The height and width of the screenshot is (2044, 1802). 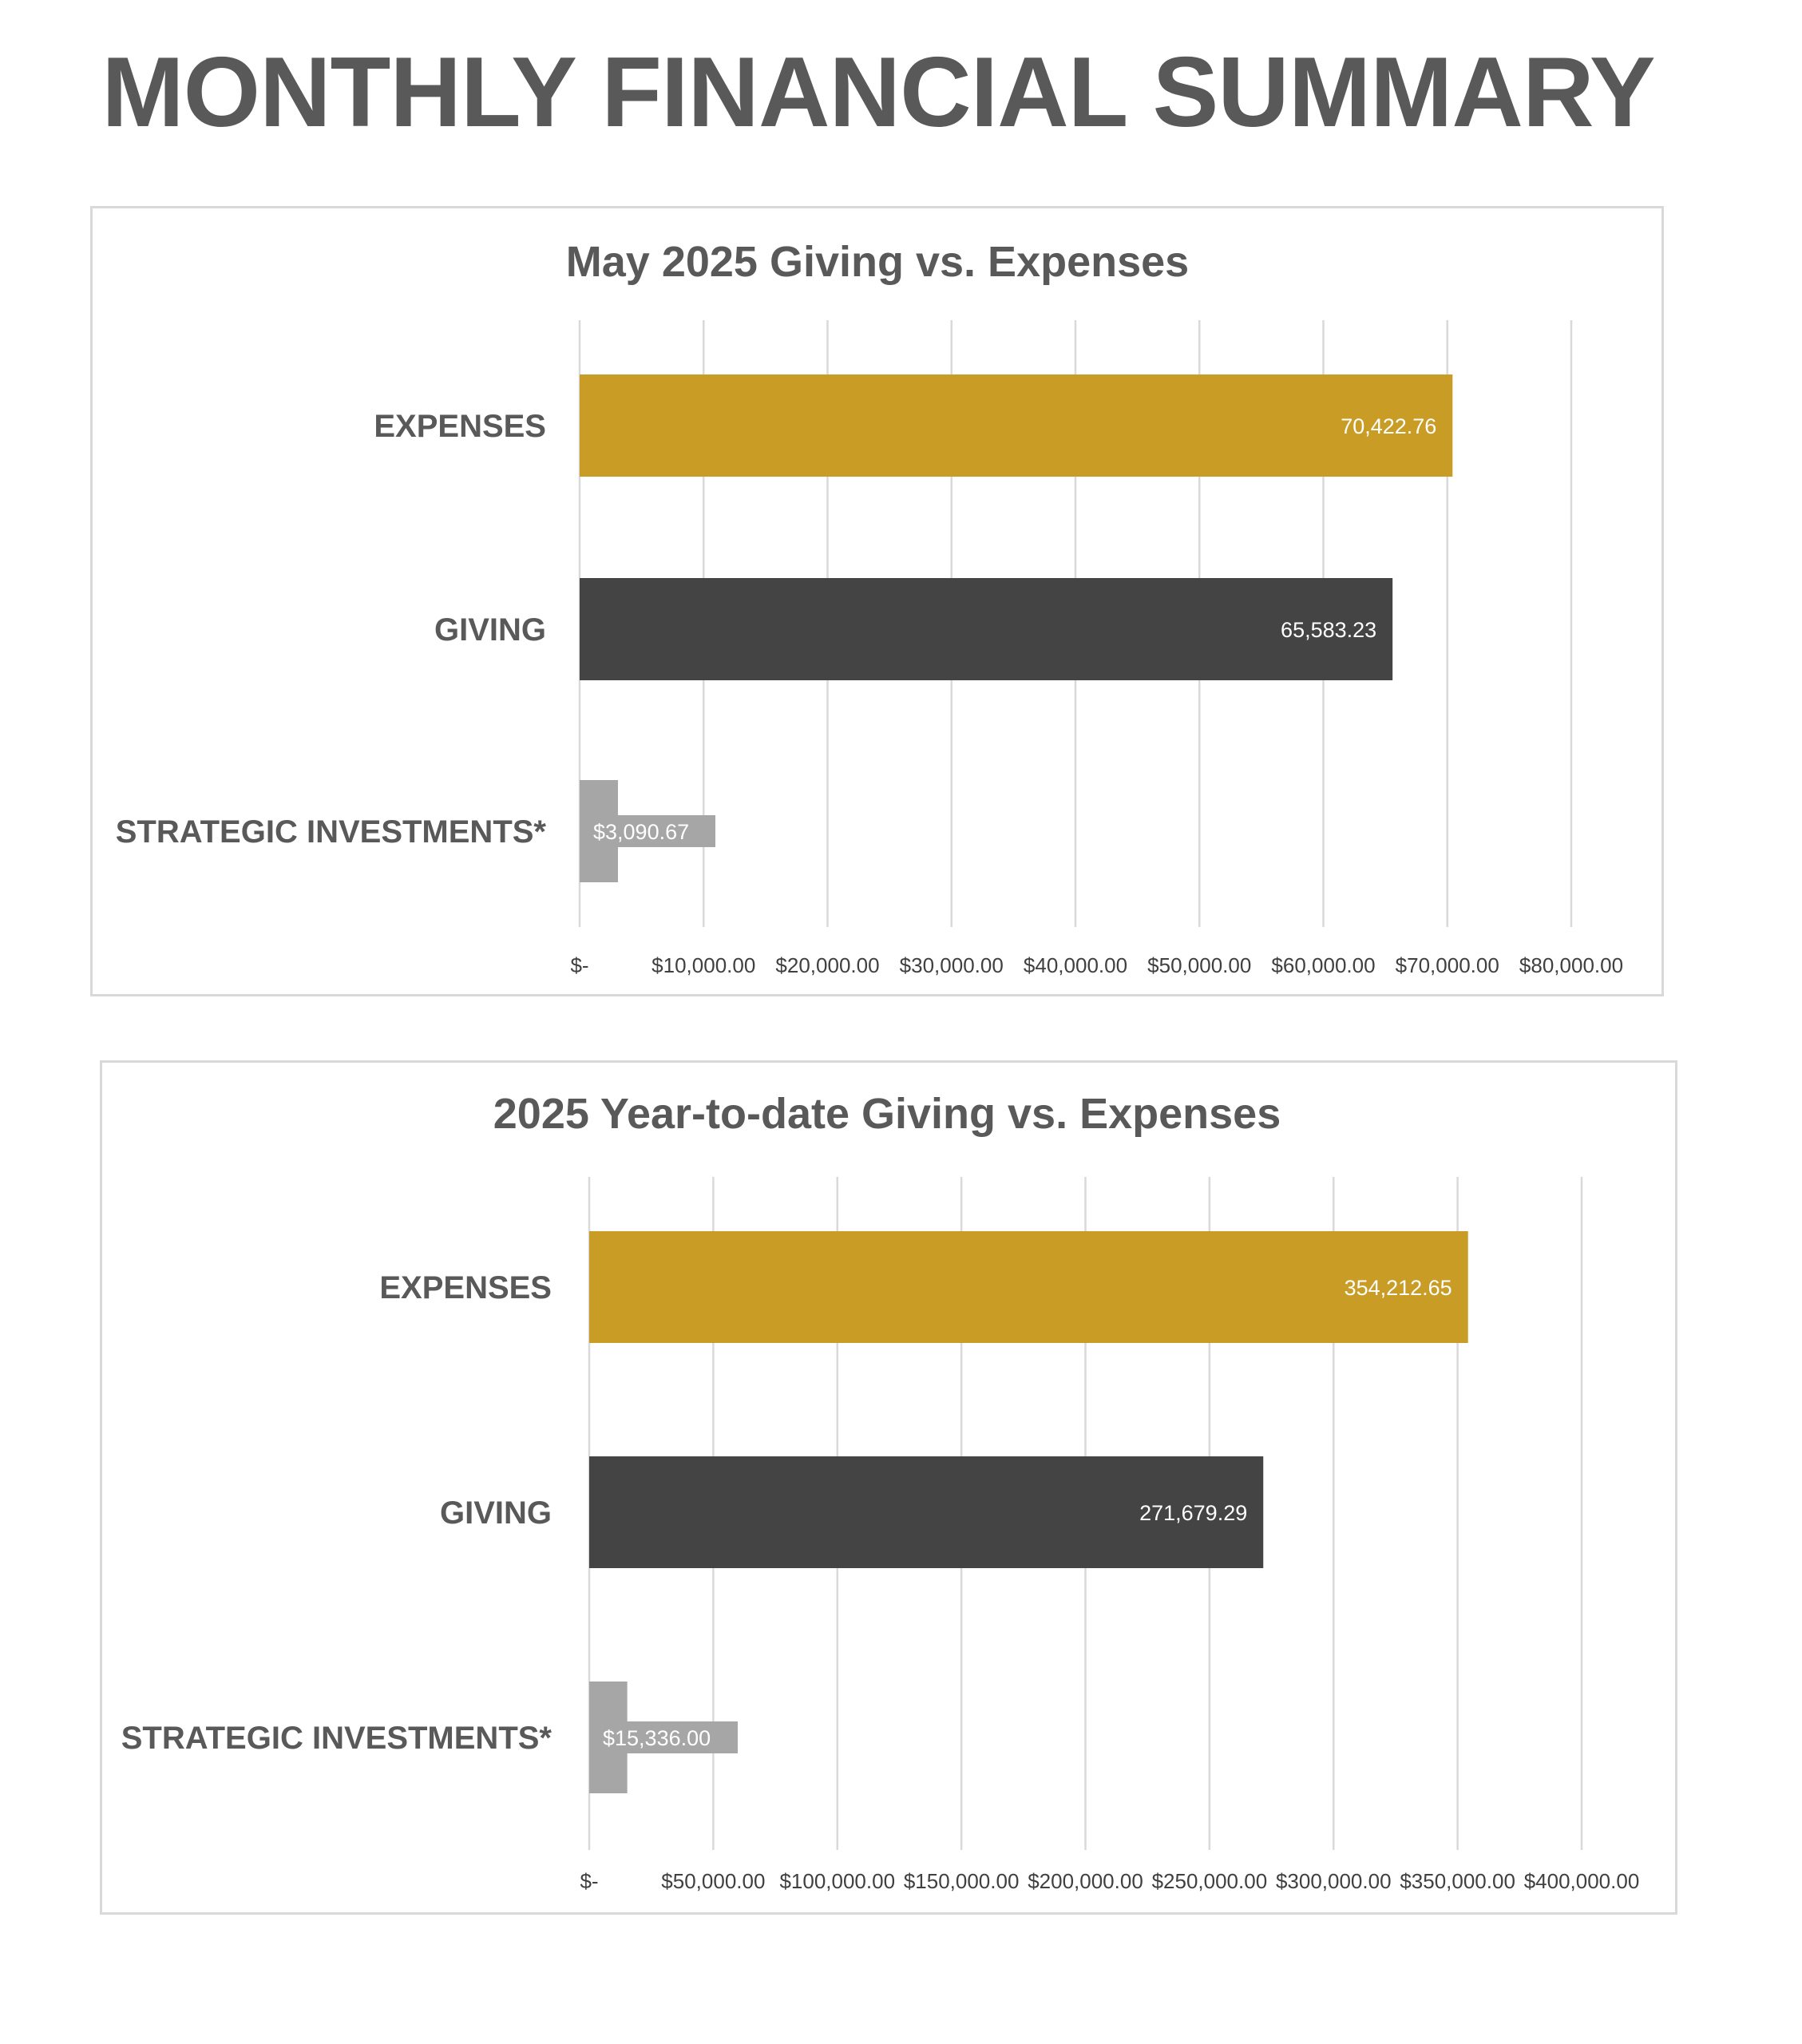 I want to click on ytd-data-label-box-strategic, so click(x=667, y=1737).